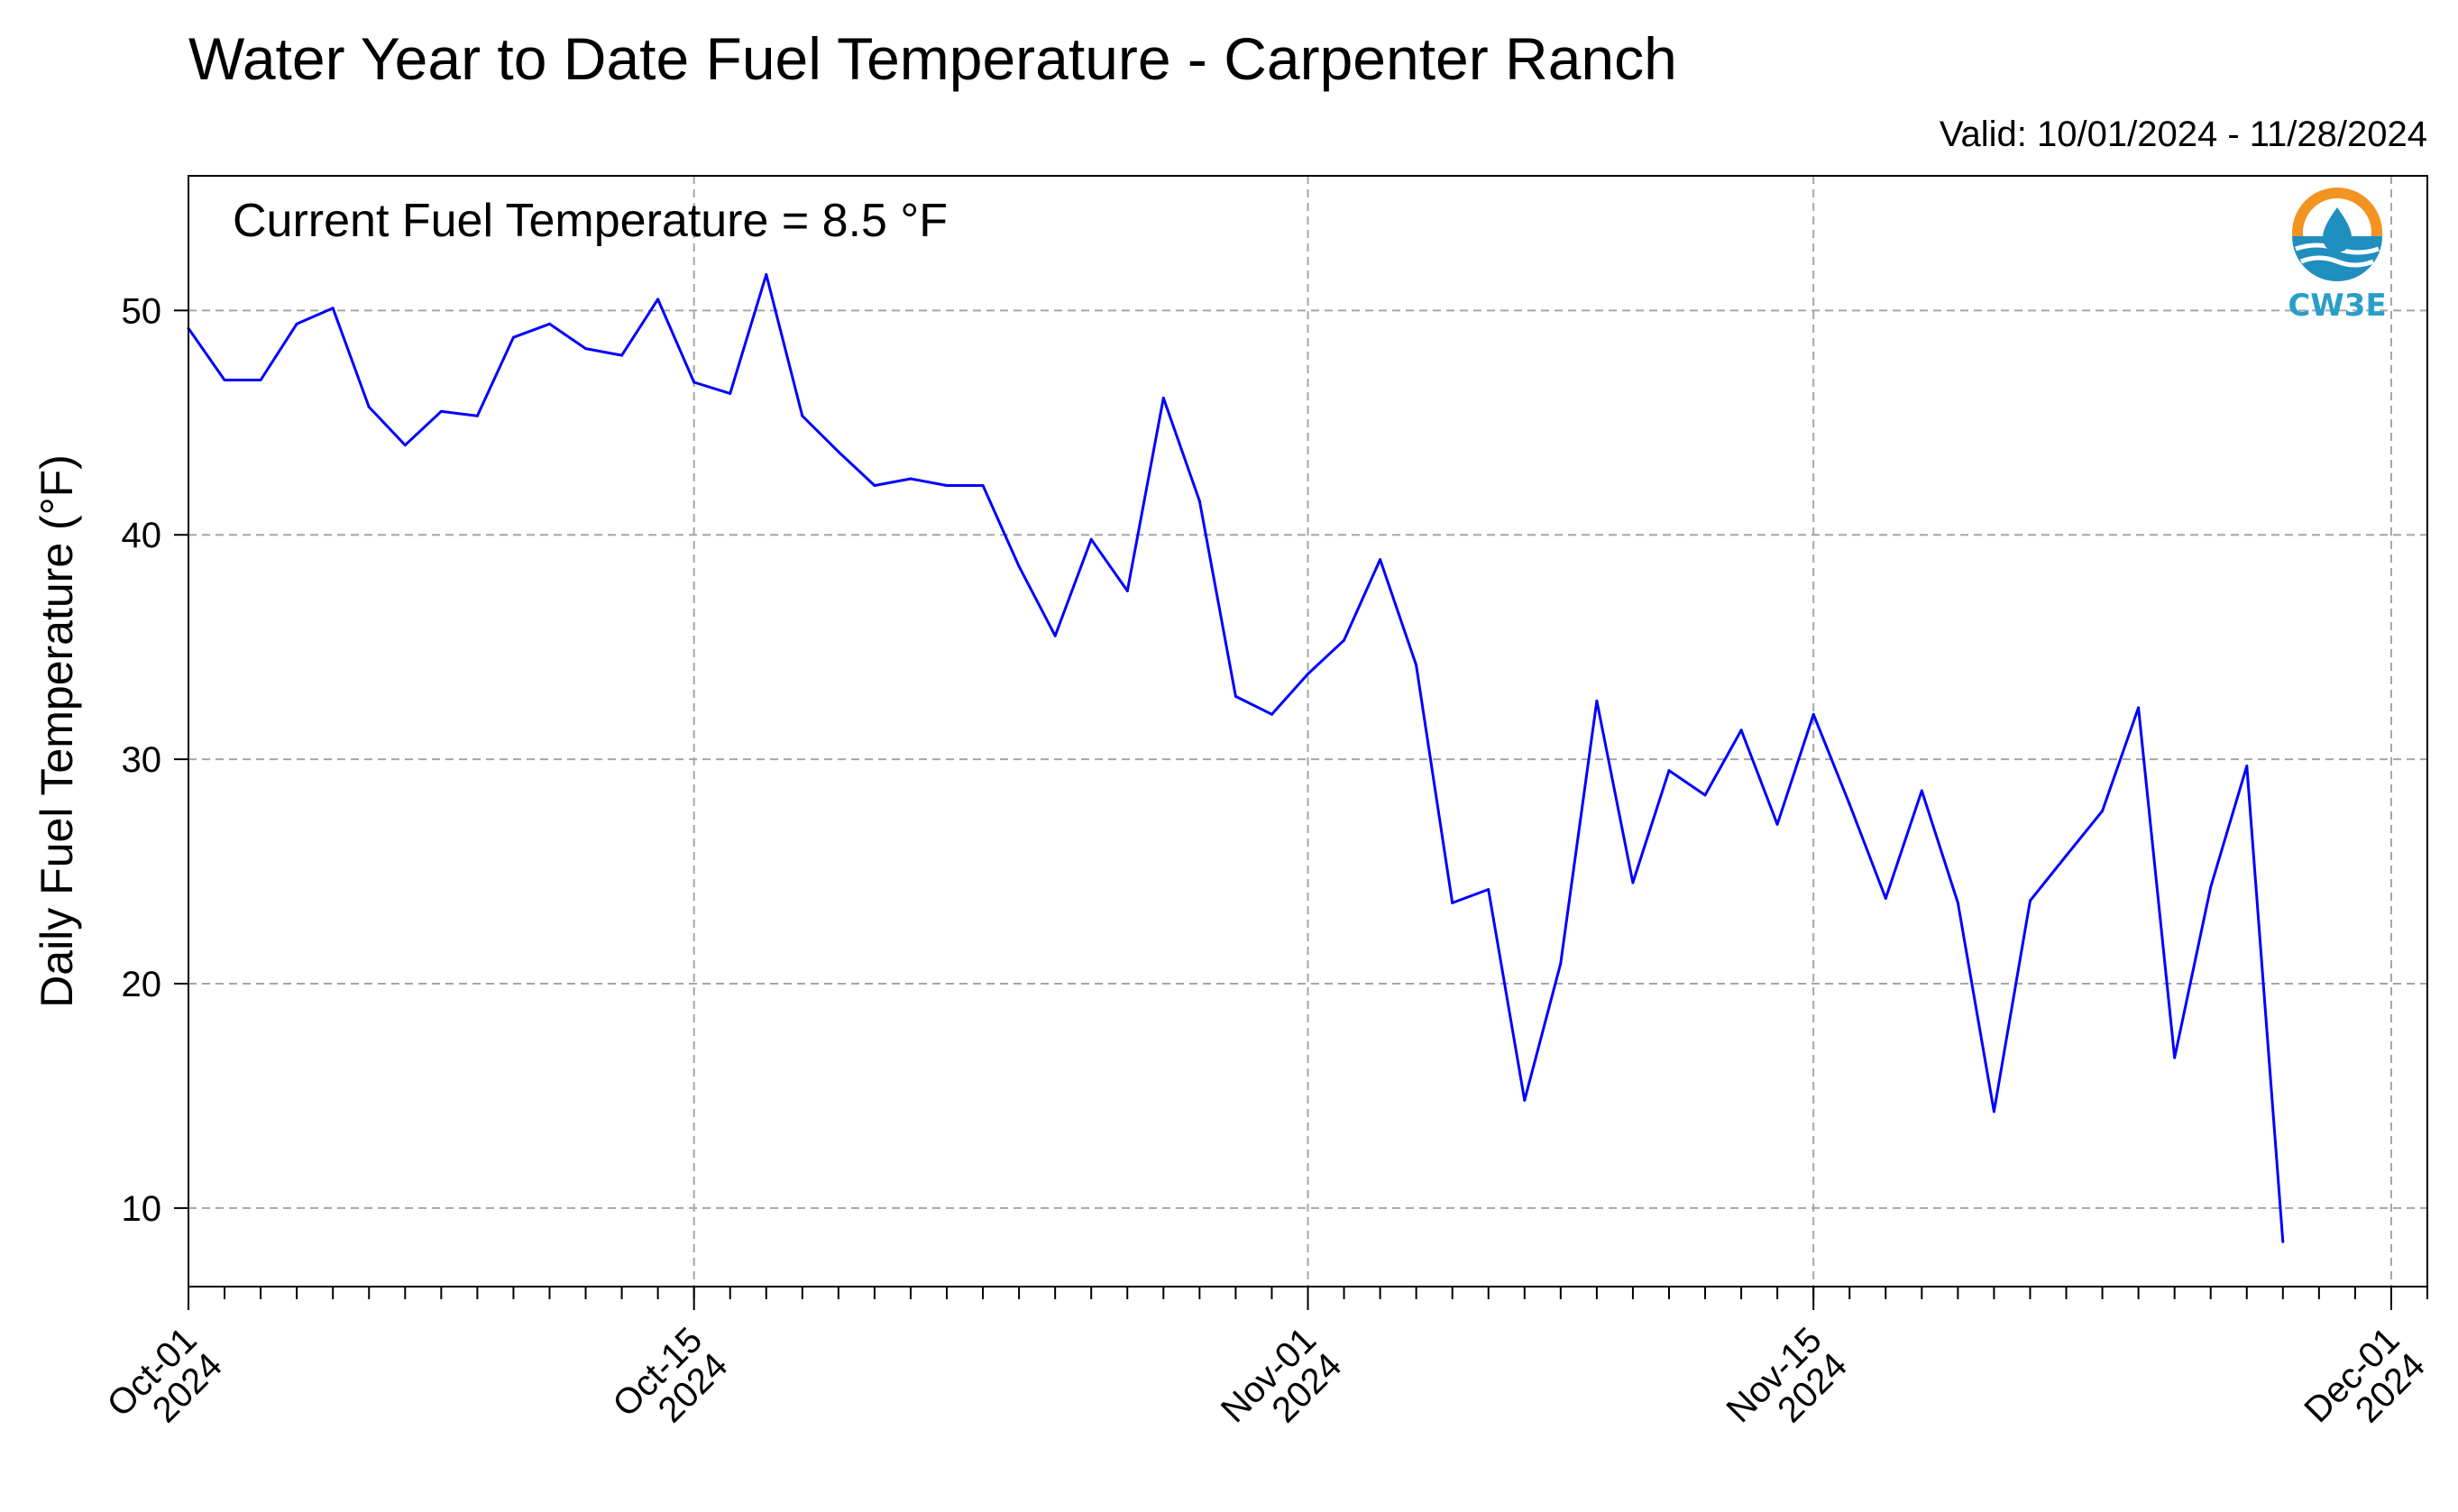  I want to click on cw3e-logo: CW3E, so click(2337, 256).